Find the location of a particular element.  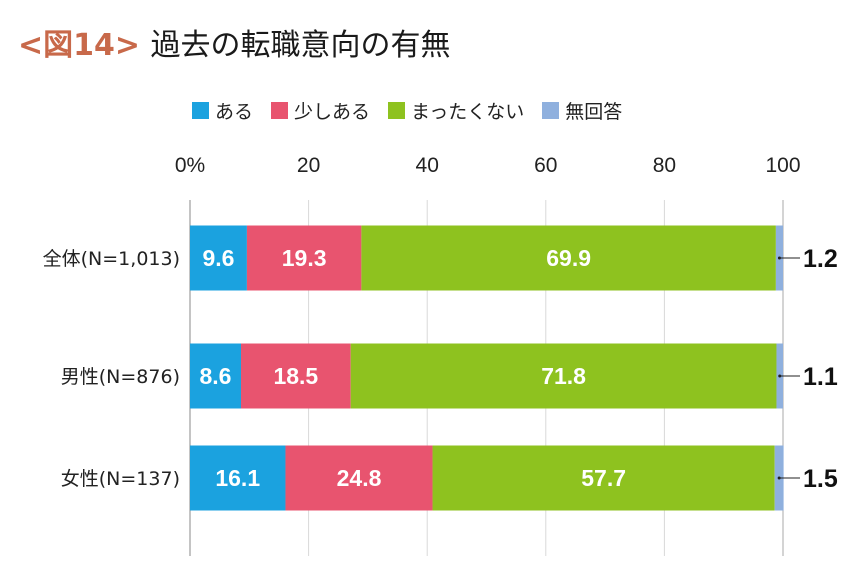

legend-label-mukaitou: 無回答 is located at coordinates (594, 112).